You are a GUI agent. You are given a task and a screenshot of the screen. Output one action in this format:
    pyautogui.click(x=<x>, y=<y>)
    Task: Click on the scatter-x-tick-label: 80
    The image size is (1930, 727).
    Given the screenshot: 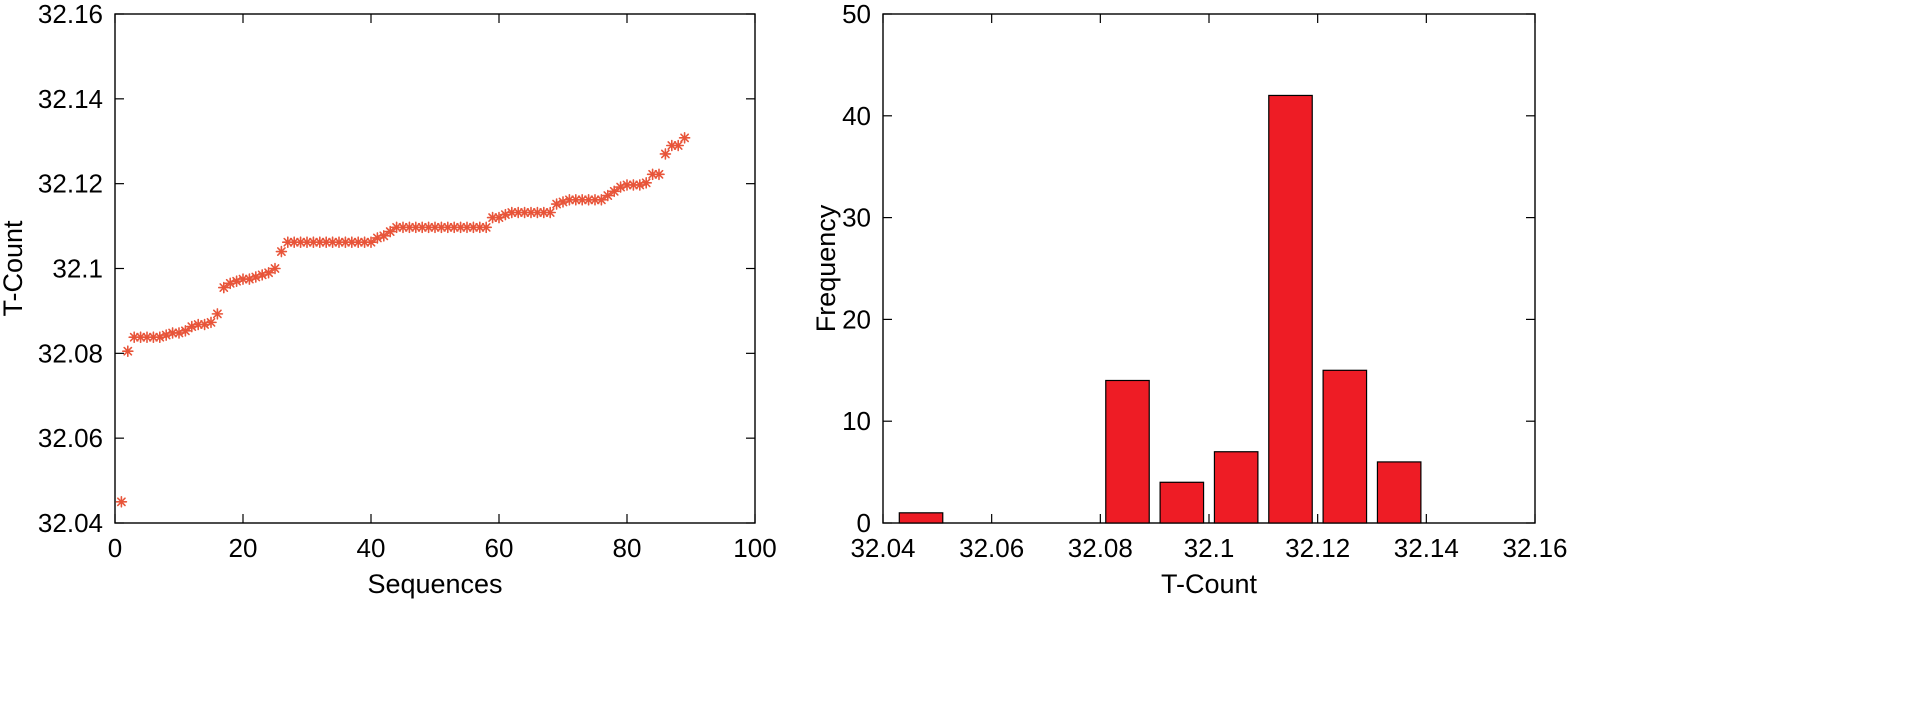 What is the action you would take?
    pyautogui.click(x=627, y=548)
    